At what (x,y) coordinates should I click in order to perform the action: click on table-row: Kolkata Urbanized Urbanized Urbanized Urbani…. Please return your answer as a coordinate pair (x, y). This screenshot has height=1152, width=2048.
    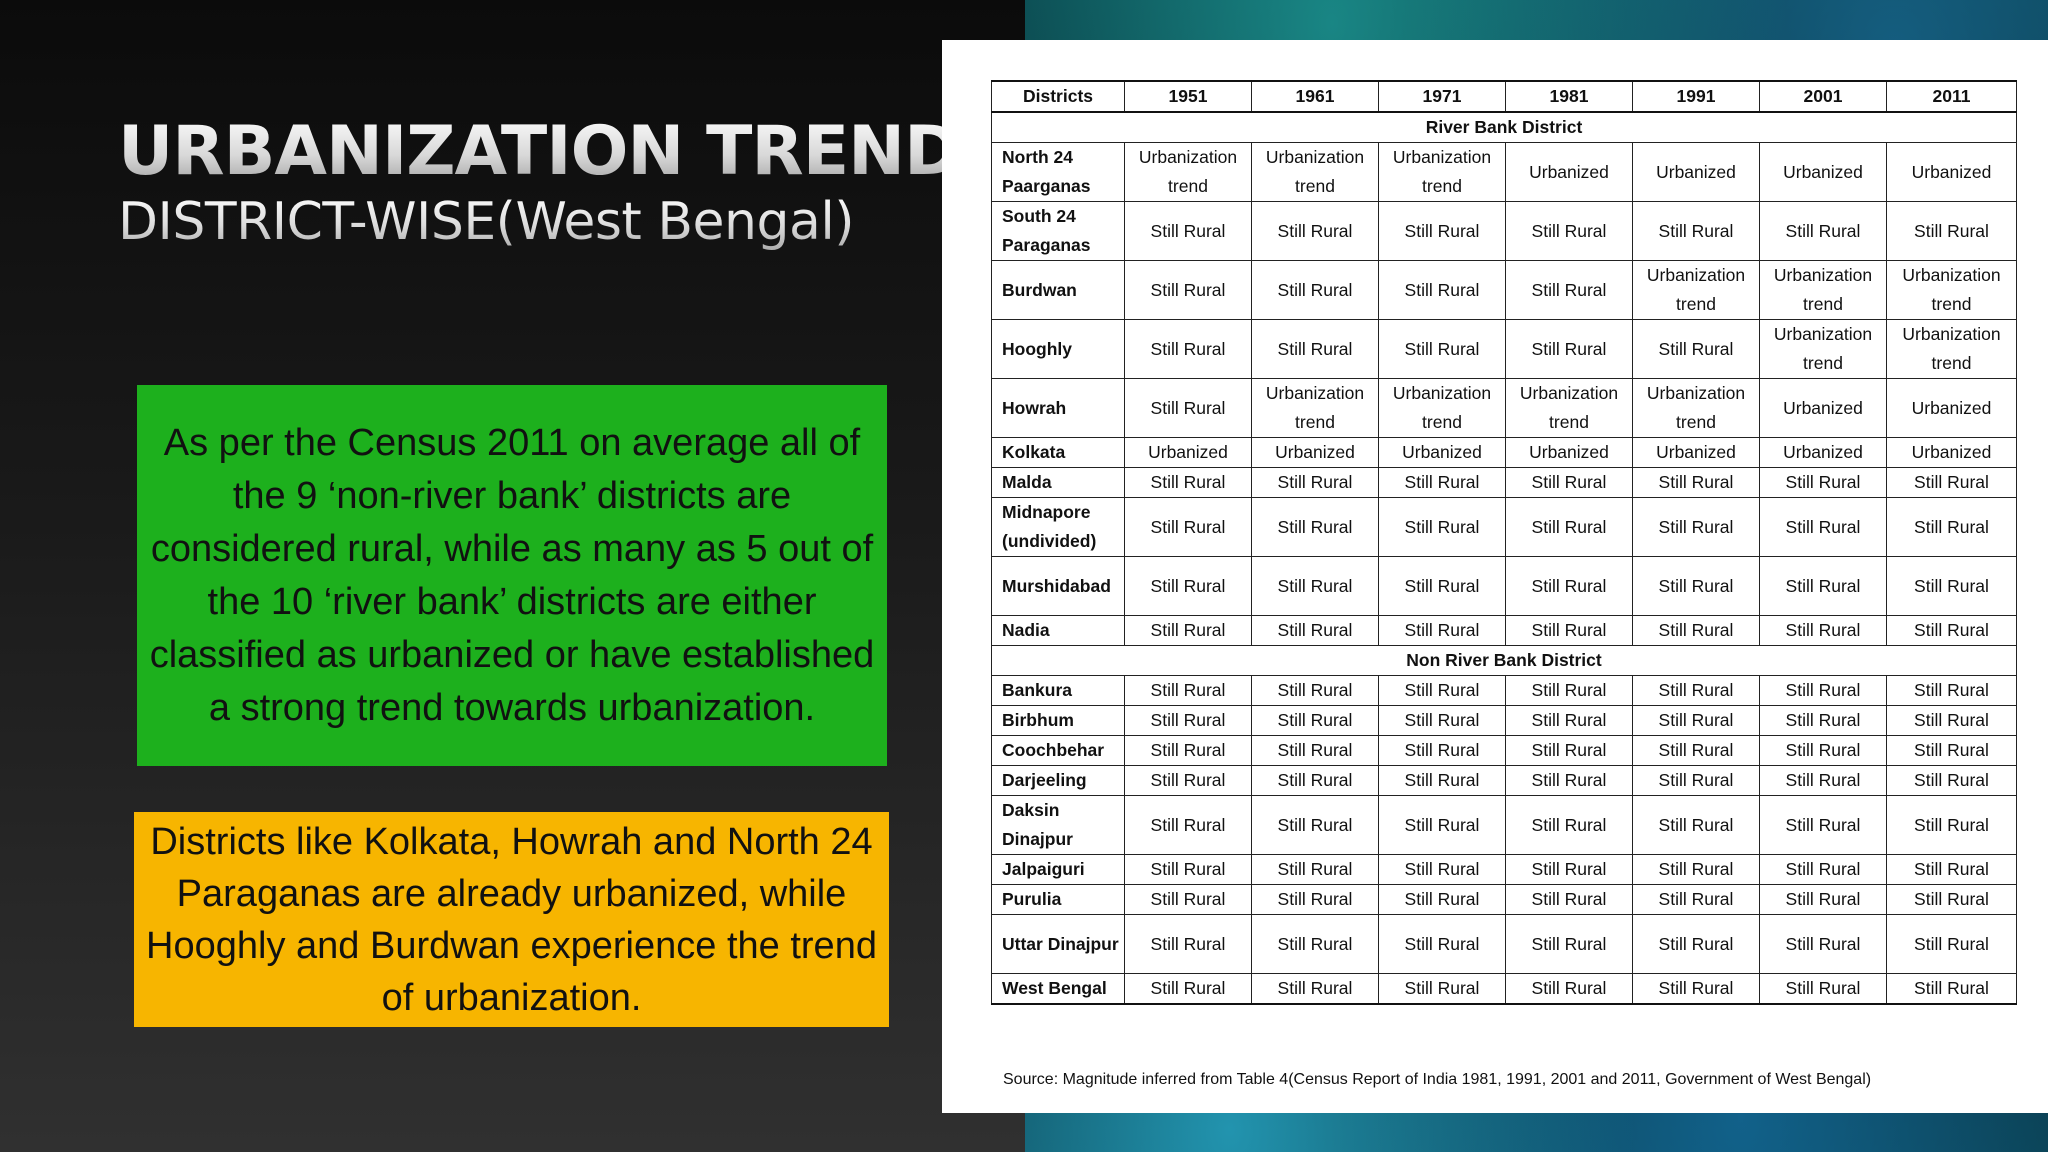
    Looking at the image, I should click on (1504, 452).